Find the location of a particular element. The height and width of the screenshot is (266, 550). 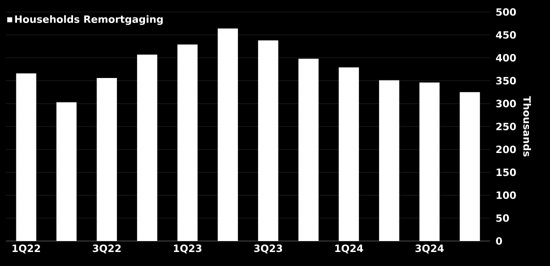

x-tick-label: 1Q22 is located at coordinates (26, 249).